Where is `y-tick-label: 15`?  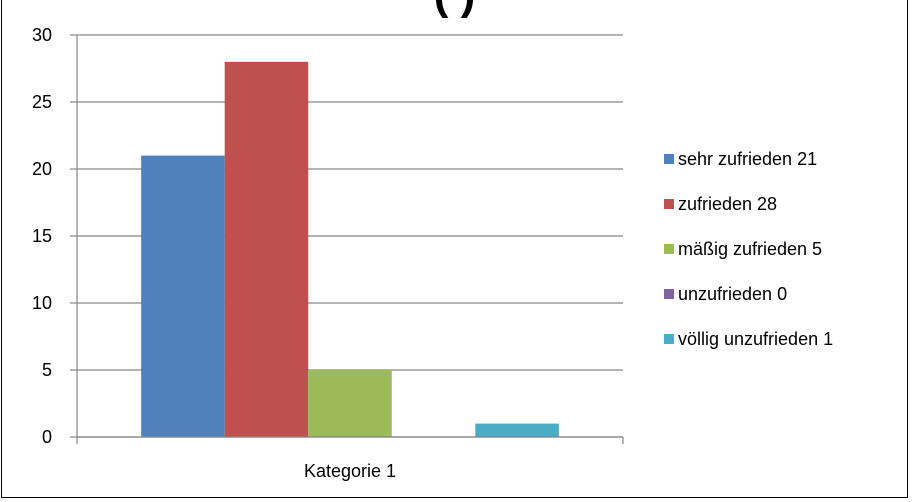
y-tick-label: 15 is located at coordinates (42, 236).